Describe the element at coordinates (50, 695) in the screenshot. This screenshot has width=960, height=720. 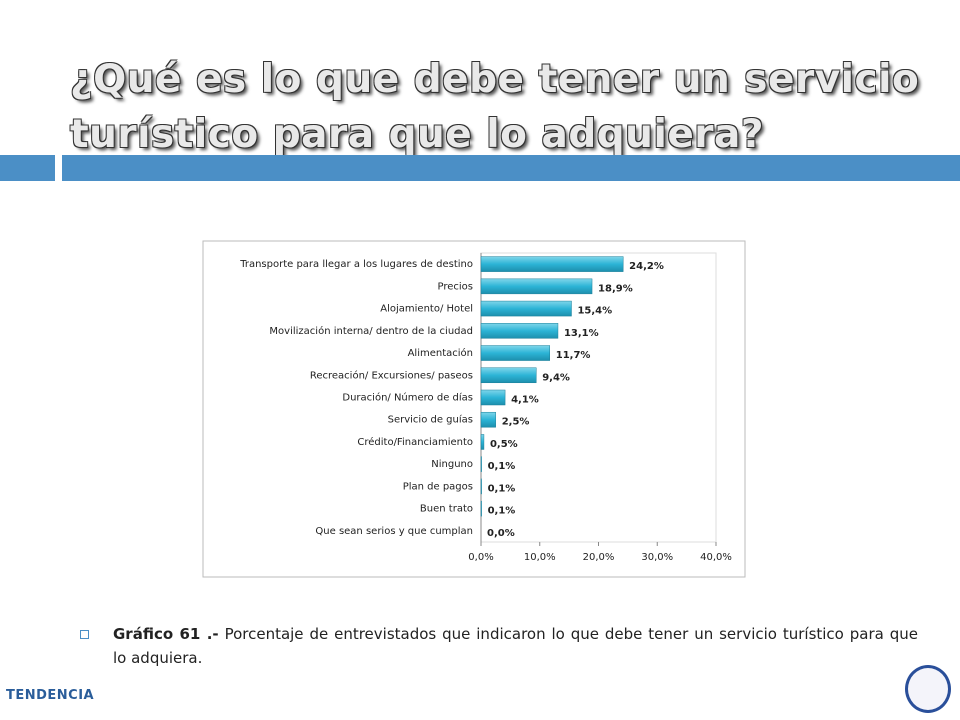
I see `logo: TENDENCIA` at that location.